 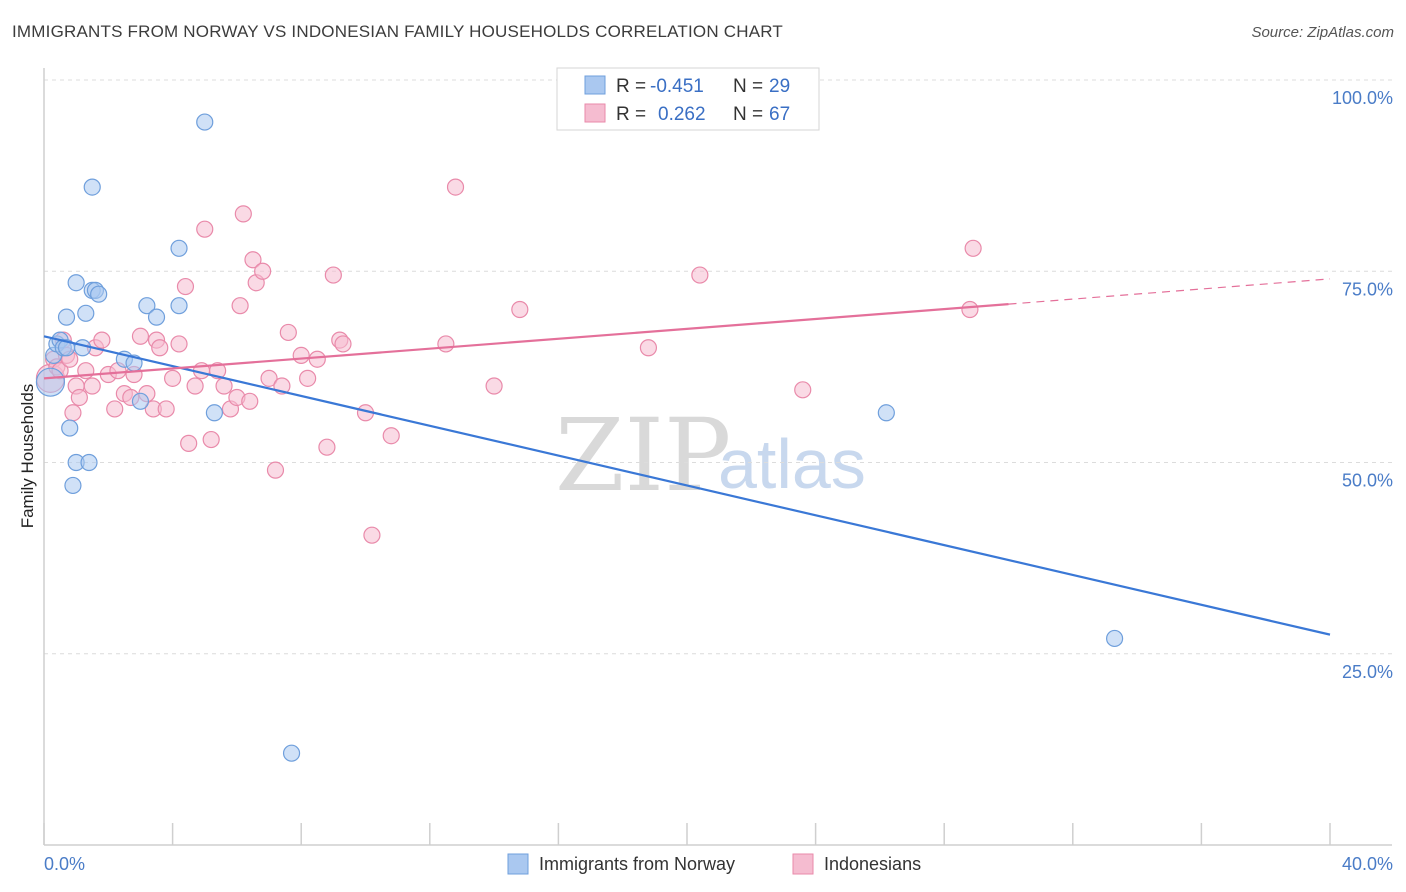 What do you see at coordinates (779, 86) in the screenshot?
I see `legend-n-value-blue: 29` at bounding box center [779, 86].